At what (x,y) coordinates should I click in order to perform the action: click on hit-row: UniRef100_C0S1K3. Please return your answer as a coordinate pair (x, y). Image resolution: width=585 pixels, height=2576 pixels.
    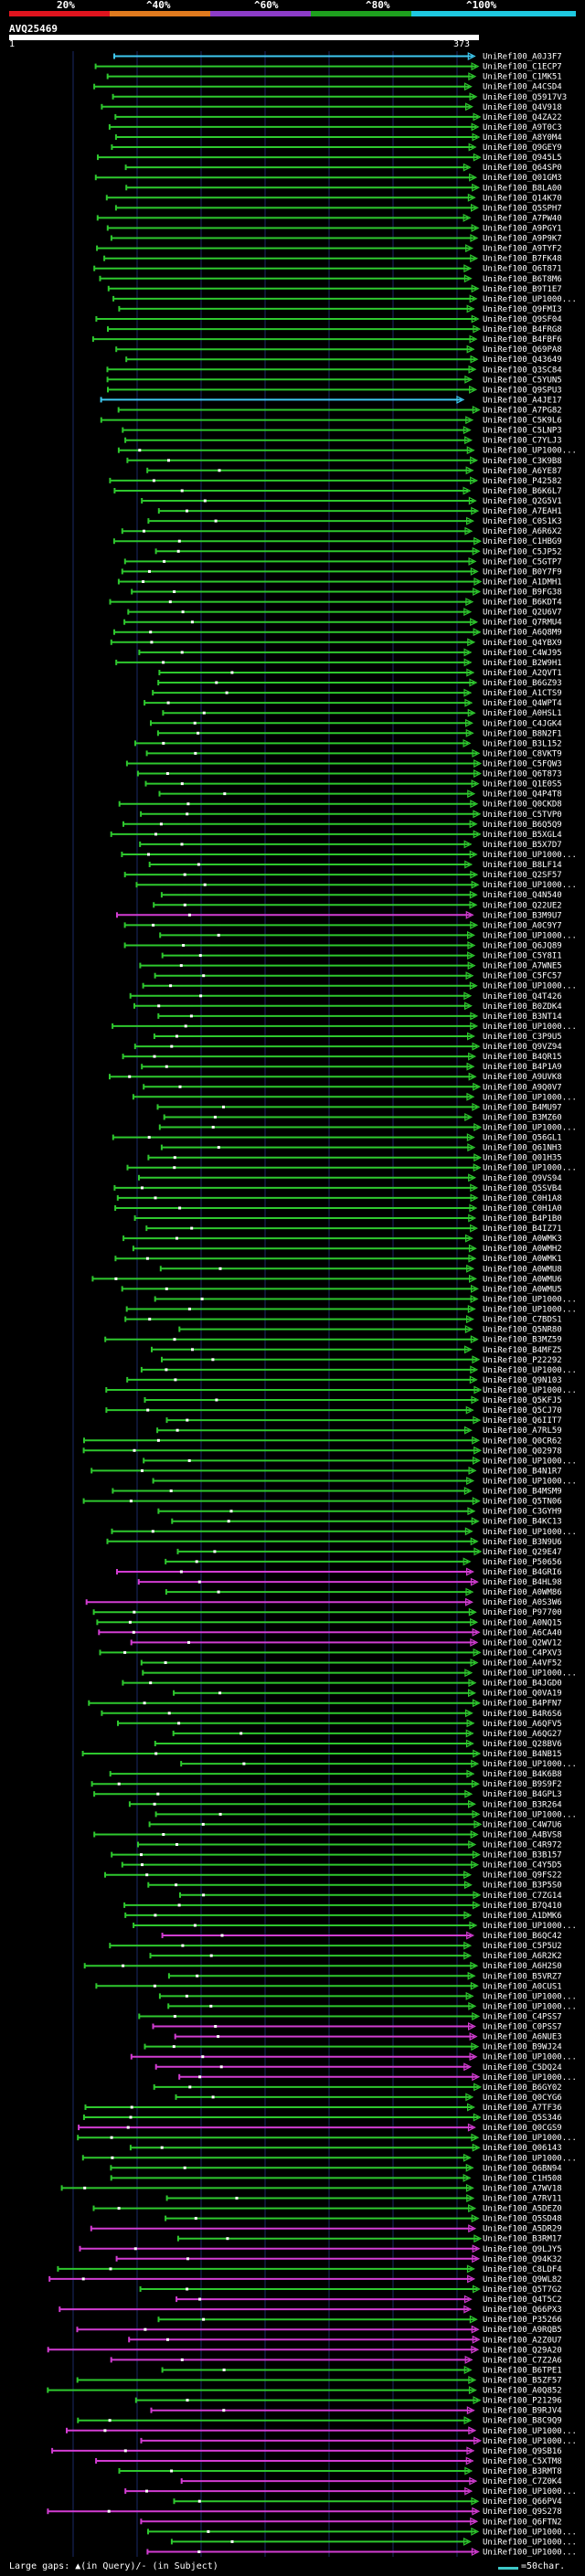
    Looking at the image, I should click on (355, 521).